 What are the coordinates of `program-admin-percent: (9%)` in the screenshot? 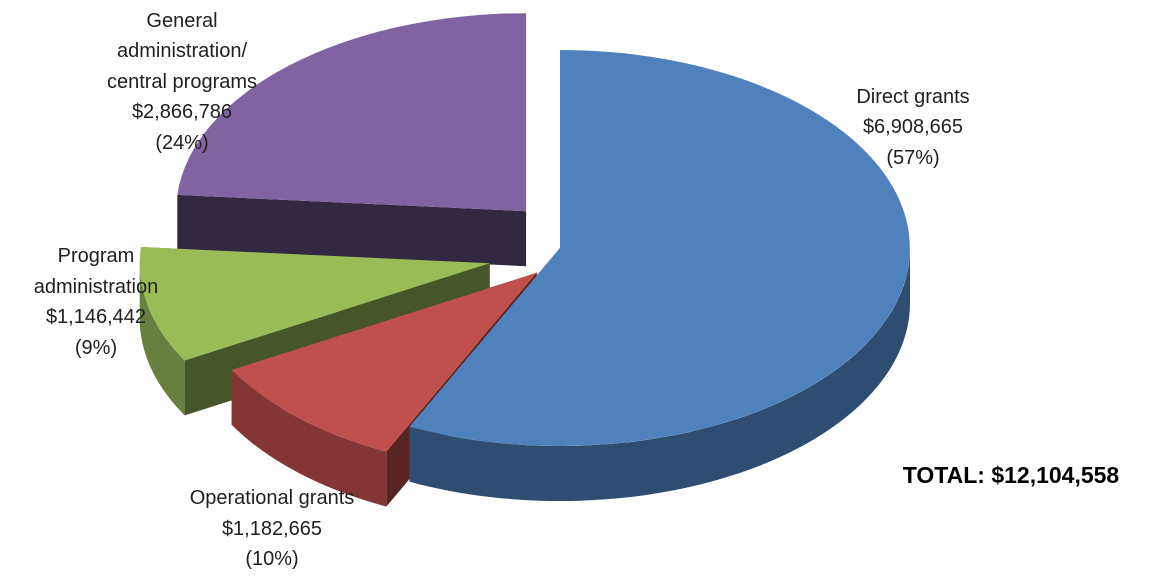 It's located at (96, 348).